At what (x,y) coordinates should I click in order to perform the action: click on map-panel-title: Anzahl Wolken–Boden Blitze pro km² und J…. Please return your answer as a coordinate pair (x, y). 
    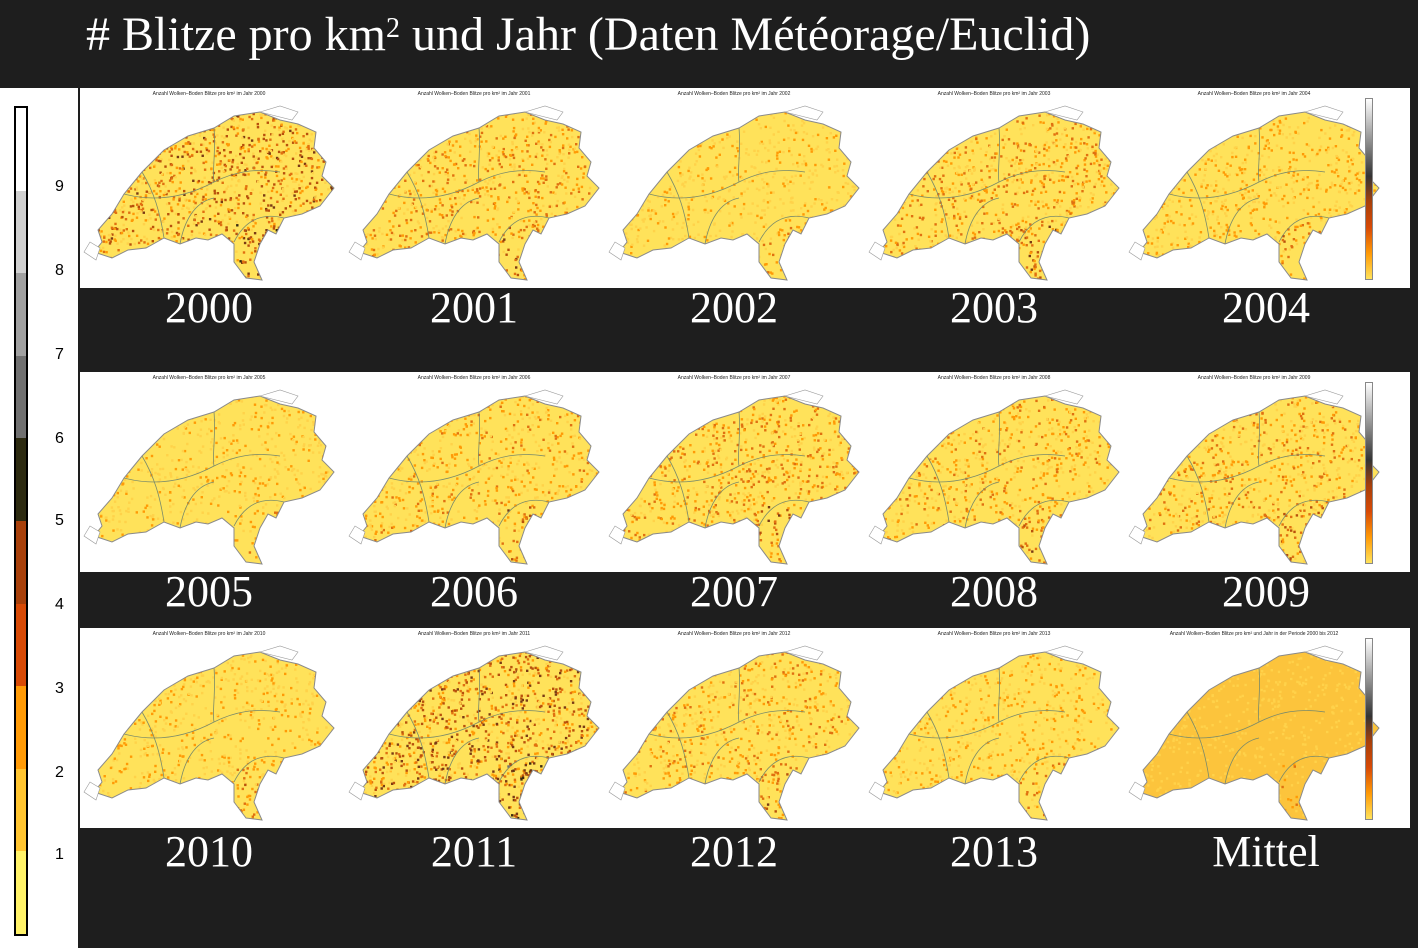
    Looking at the image, I should click on (1254, 634).